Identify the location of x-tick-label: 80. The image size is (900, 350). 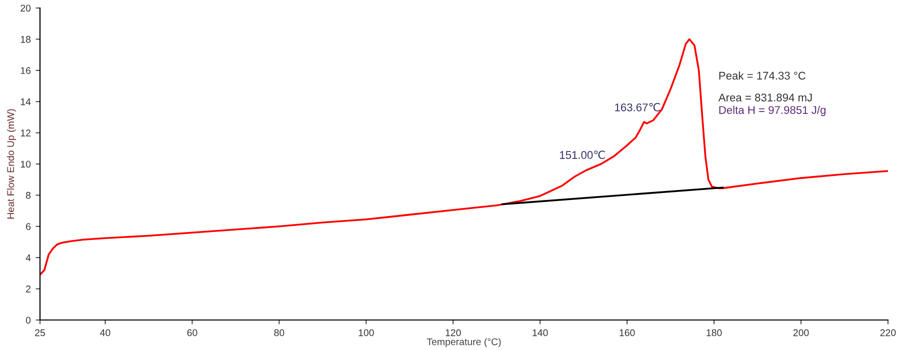
(279, 332).